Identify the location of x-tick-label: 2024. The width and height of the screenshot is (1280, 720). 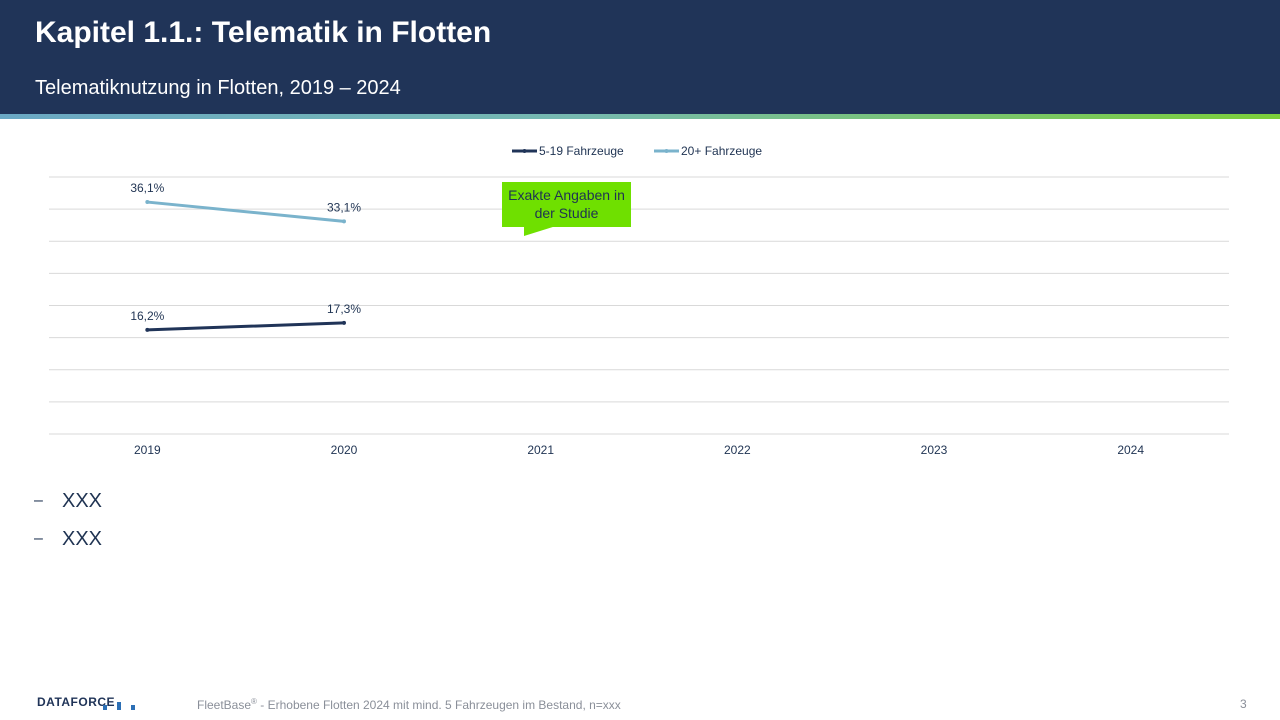
(1130, 450).